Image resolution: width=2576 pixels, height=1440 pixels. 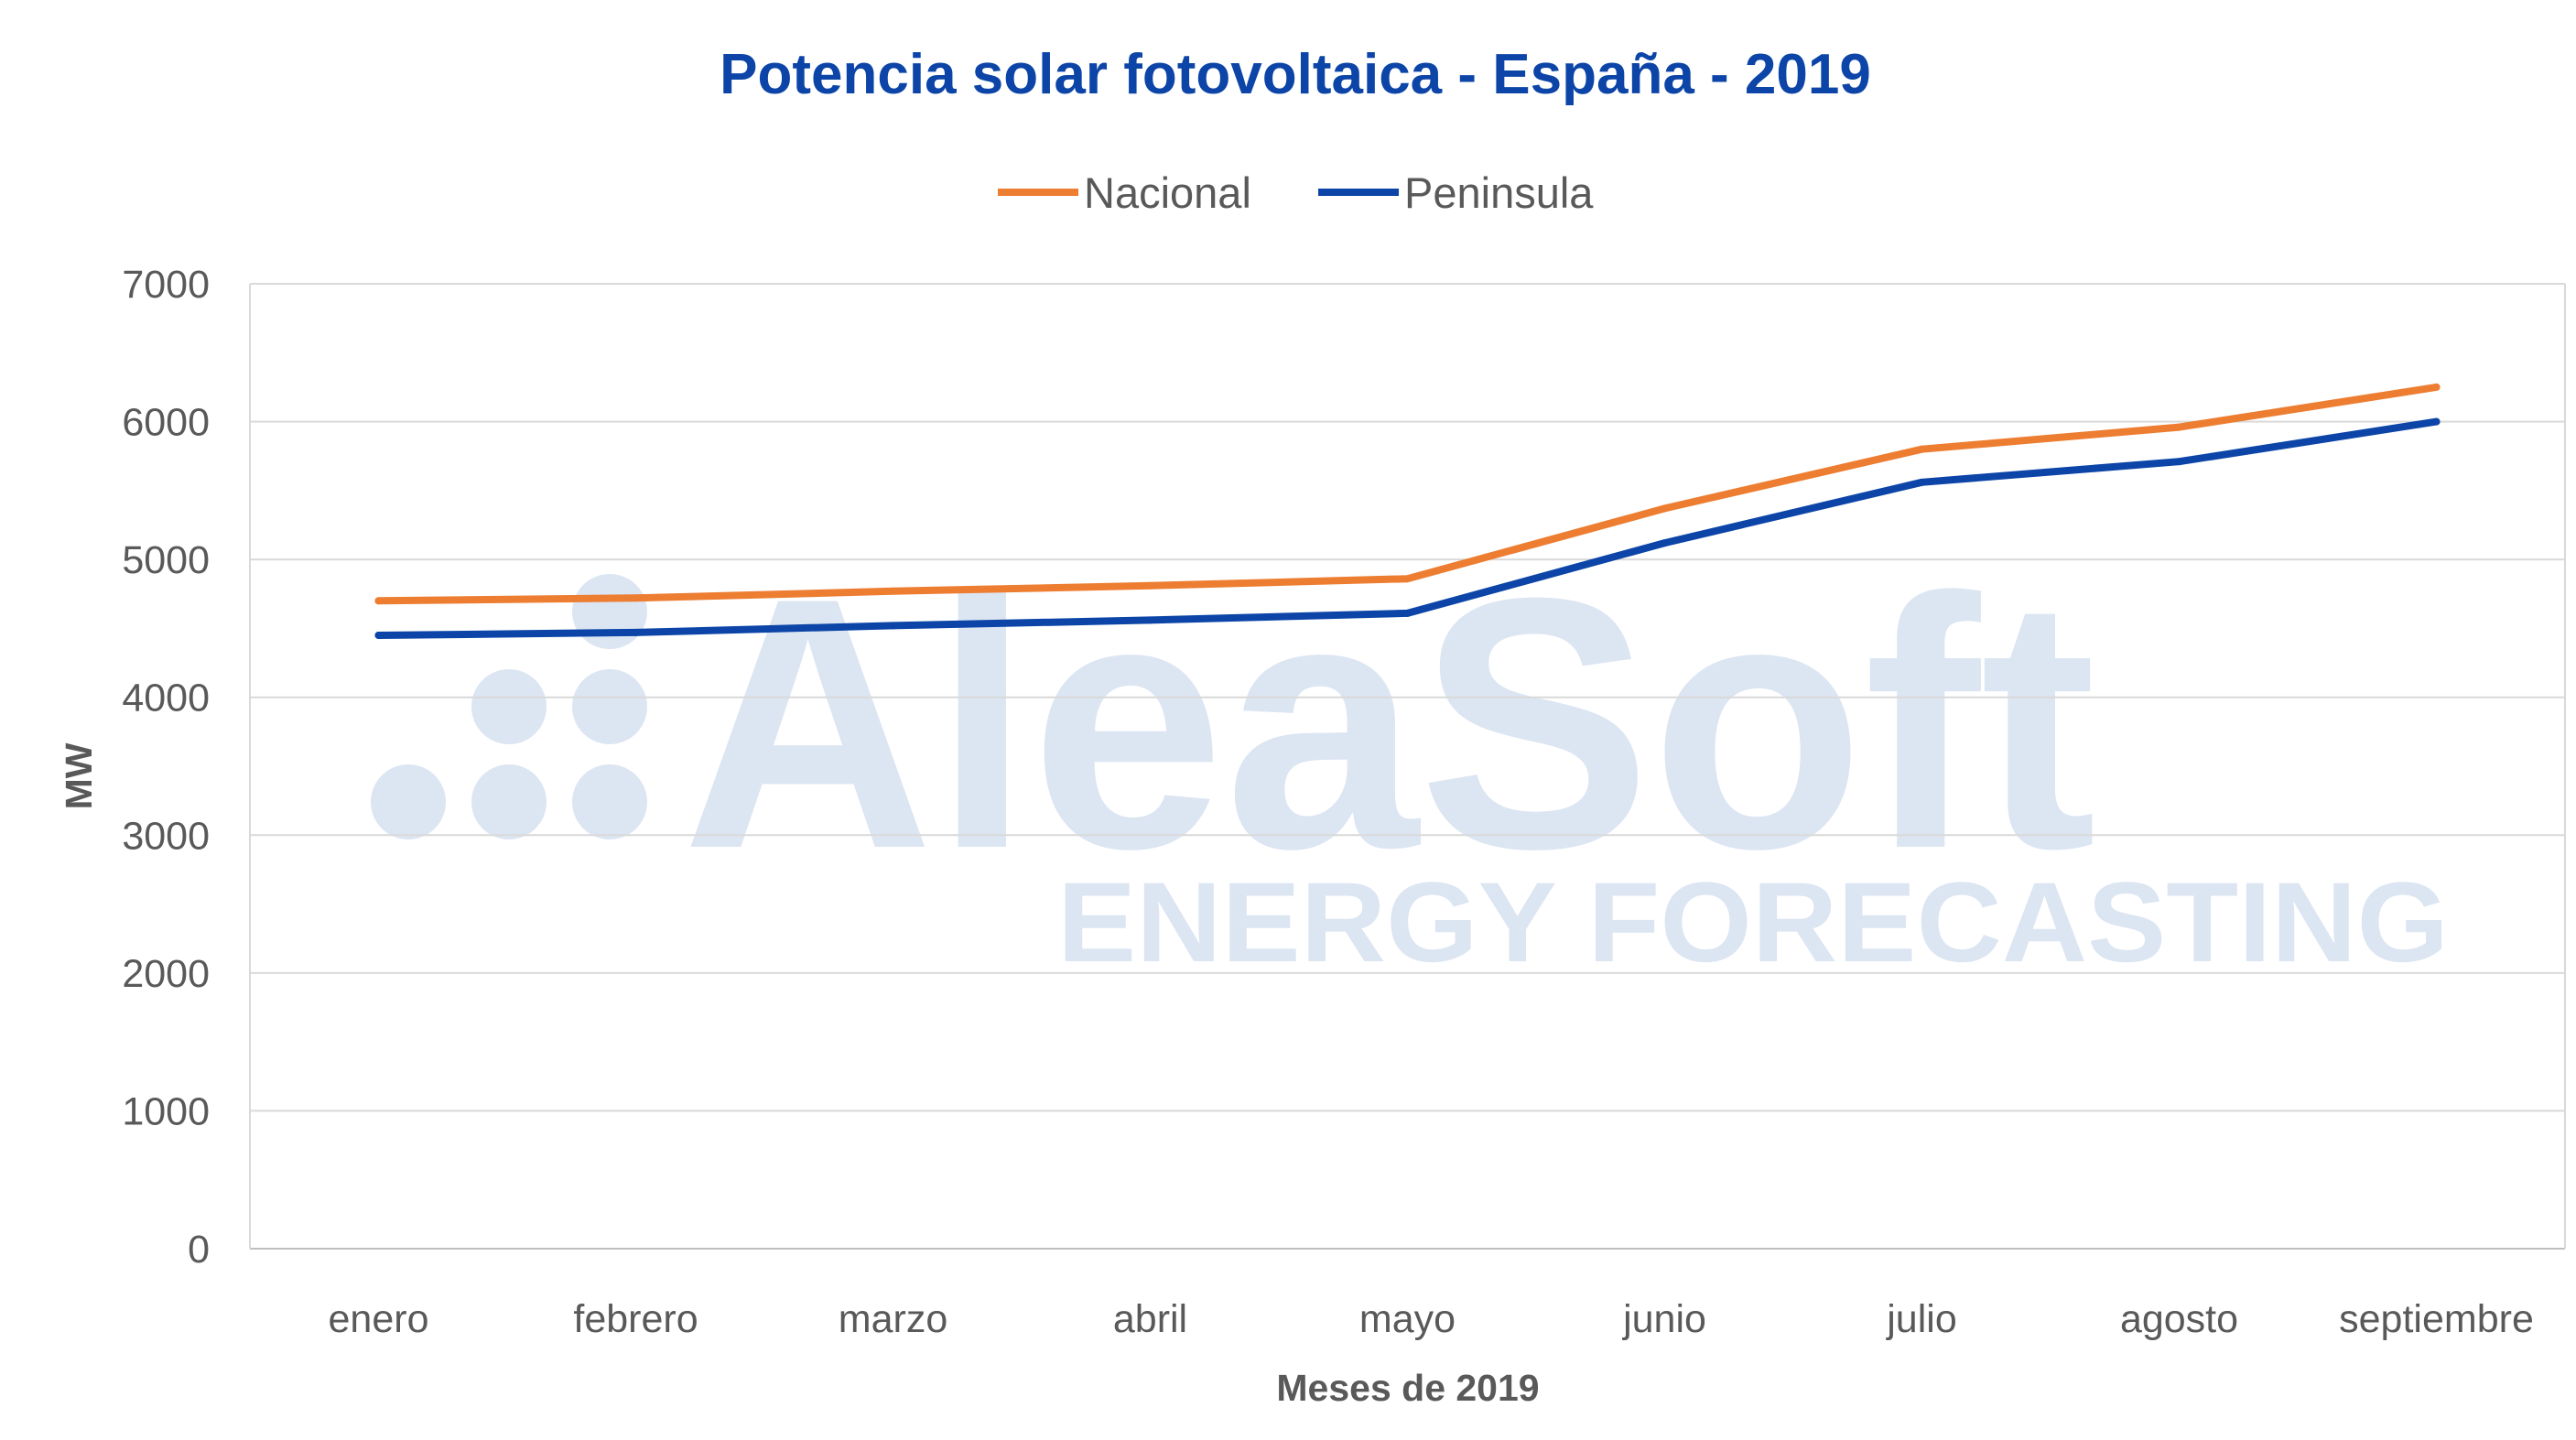 What do you see at coordinates (635, 1319) in the screenshot?
I see `x-tick-label: febrero` at bounding box center [635, 1319].